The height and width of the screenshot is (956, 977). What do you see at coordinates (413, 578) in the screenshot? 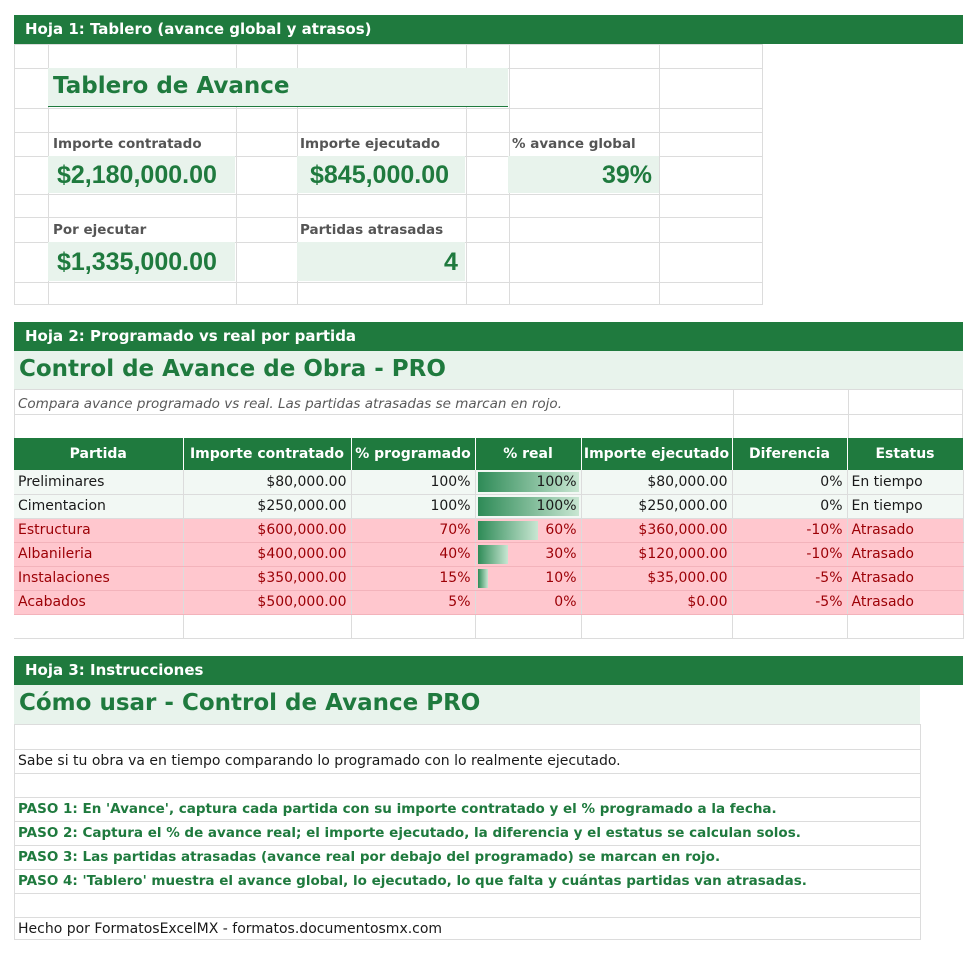
I see `cell-programado: 15%` at bounding box center [413, 578].